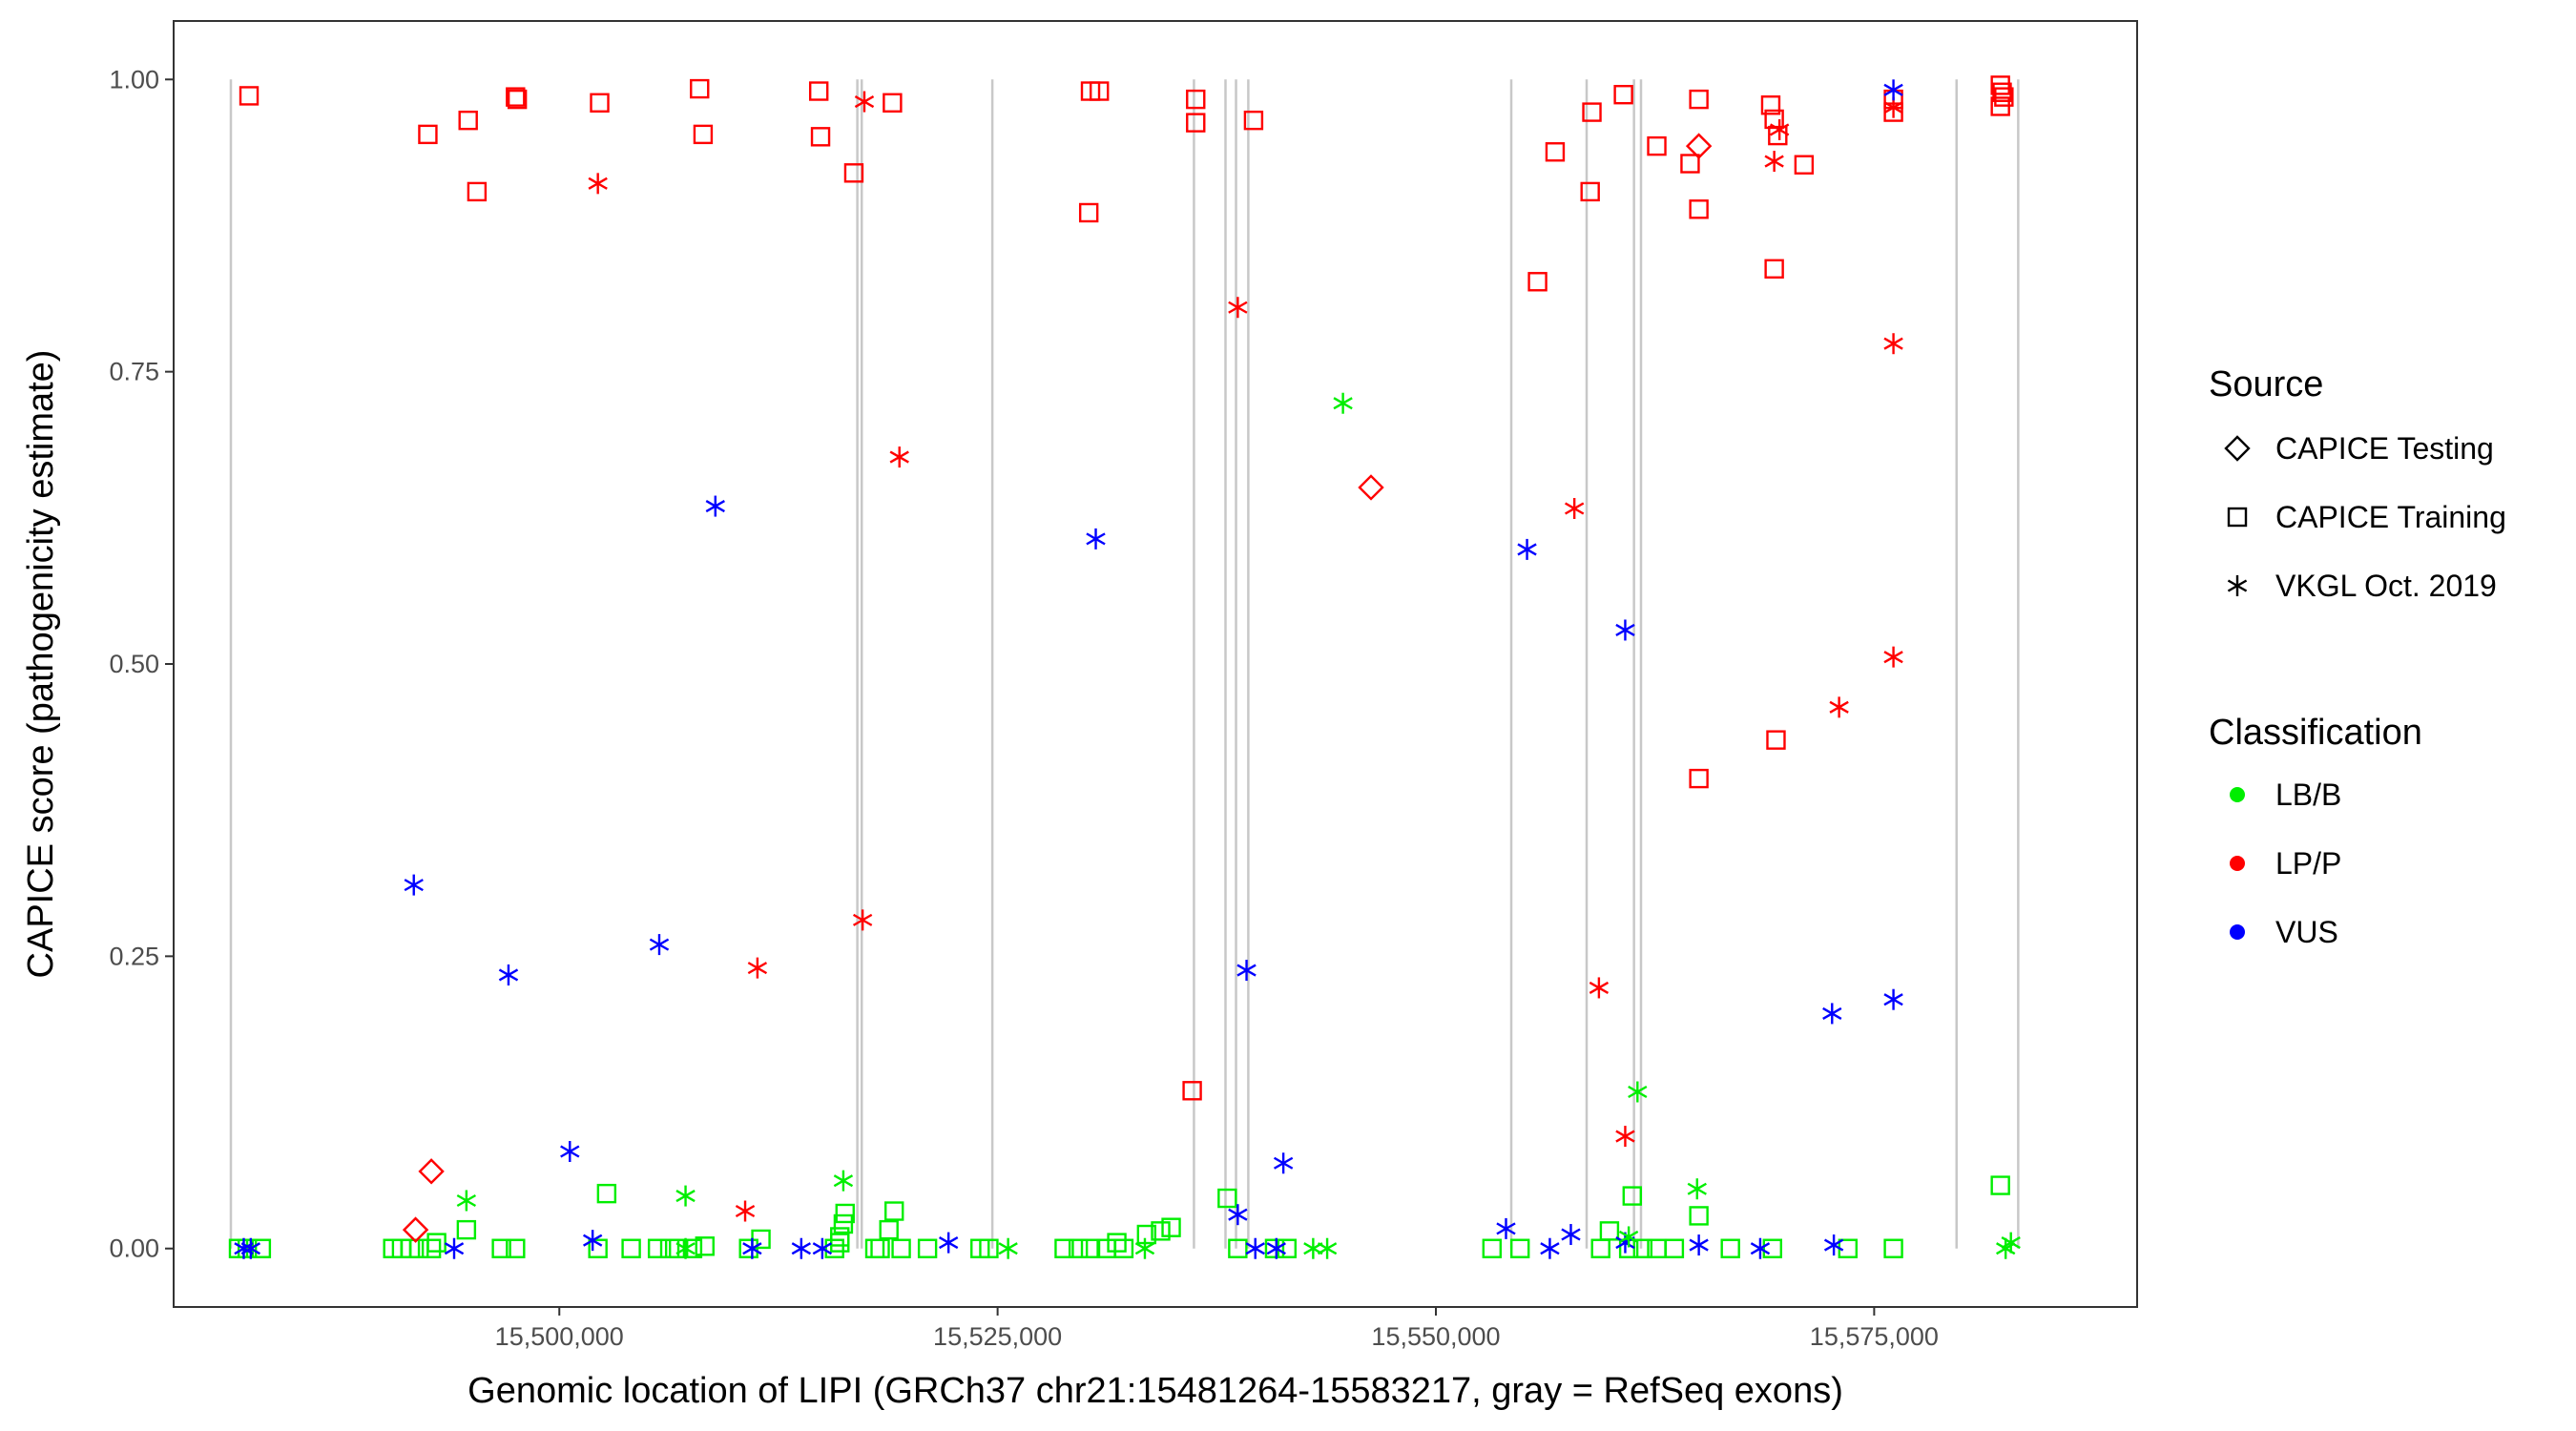 The width and height of the screenshot is (2576, 1431). Describe the element at coordinates (2237, 795) in the screenshot. I see `legend-key-dot` at that location.